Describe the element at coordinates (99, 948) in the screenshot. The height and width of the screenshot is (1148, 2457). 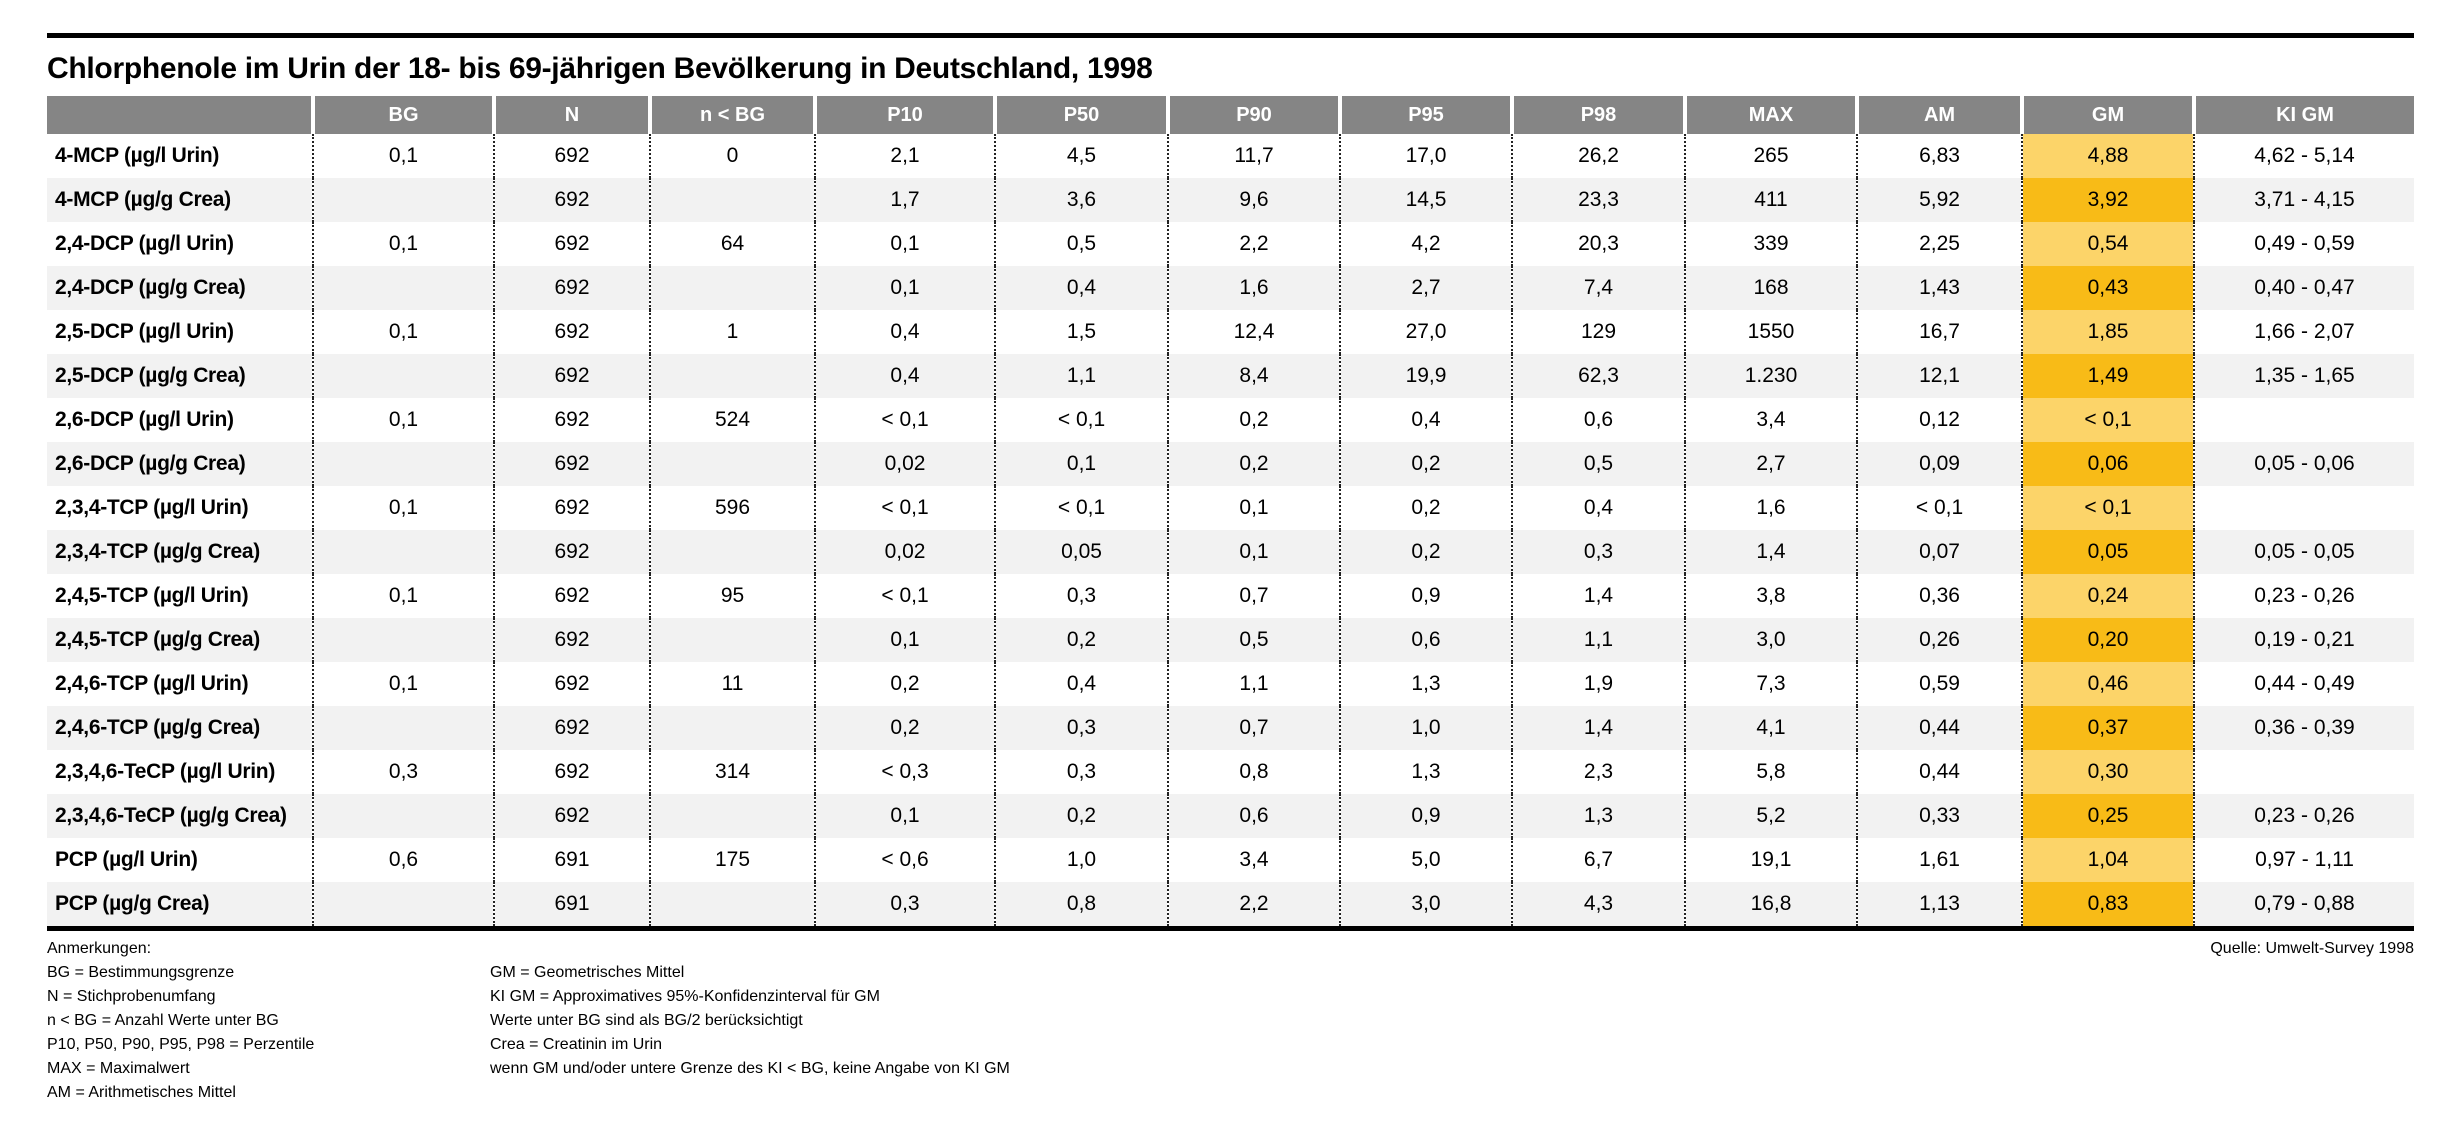
I see `footnotes-heading: Anmerkungen:` at that location.